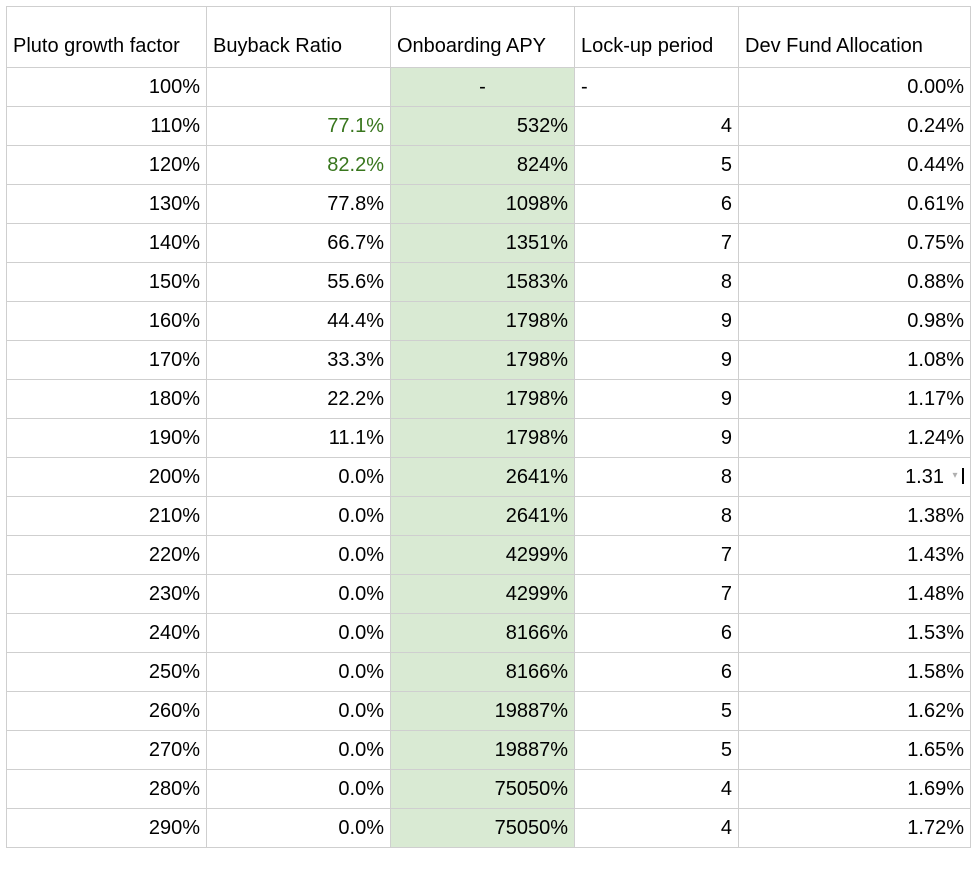  What do you see at coordinates (298, 438) in the screenshot?
I see `cell-buyback-ratio: 11.1%` at bounding box center [298, 438].